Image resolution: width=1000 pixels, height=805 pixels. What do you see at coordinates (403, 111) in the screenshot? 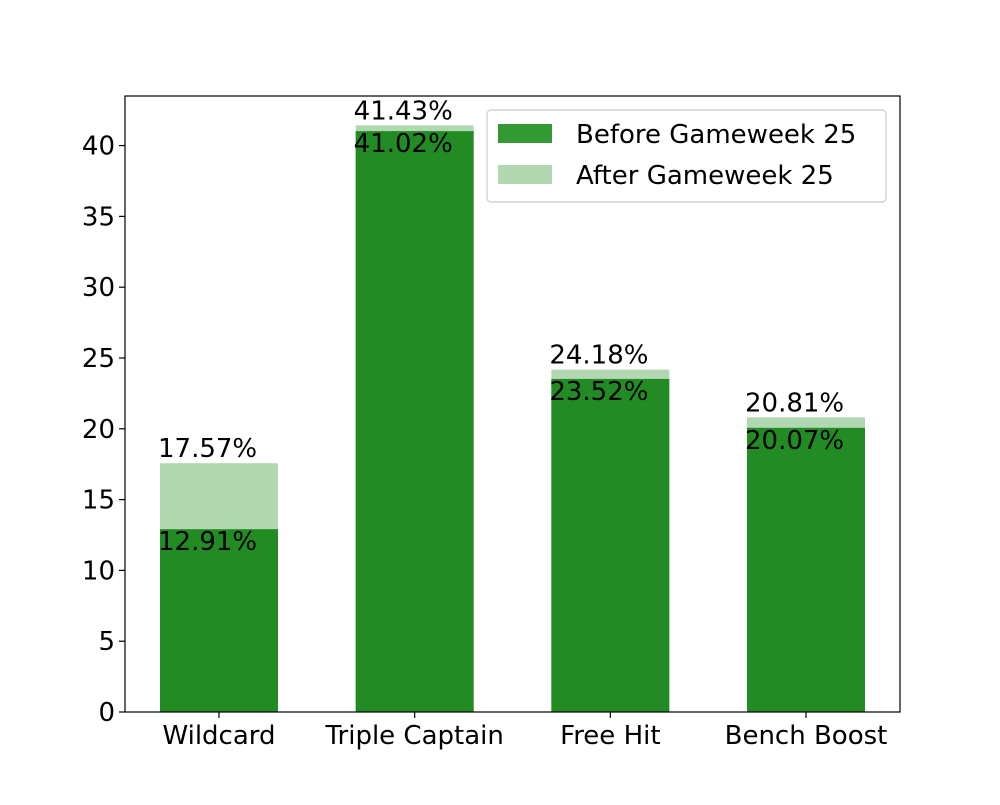
I see `data-label-after-1: 41.43%` at bounding box center [403, 111].